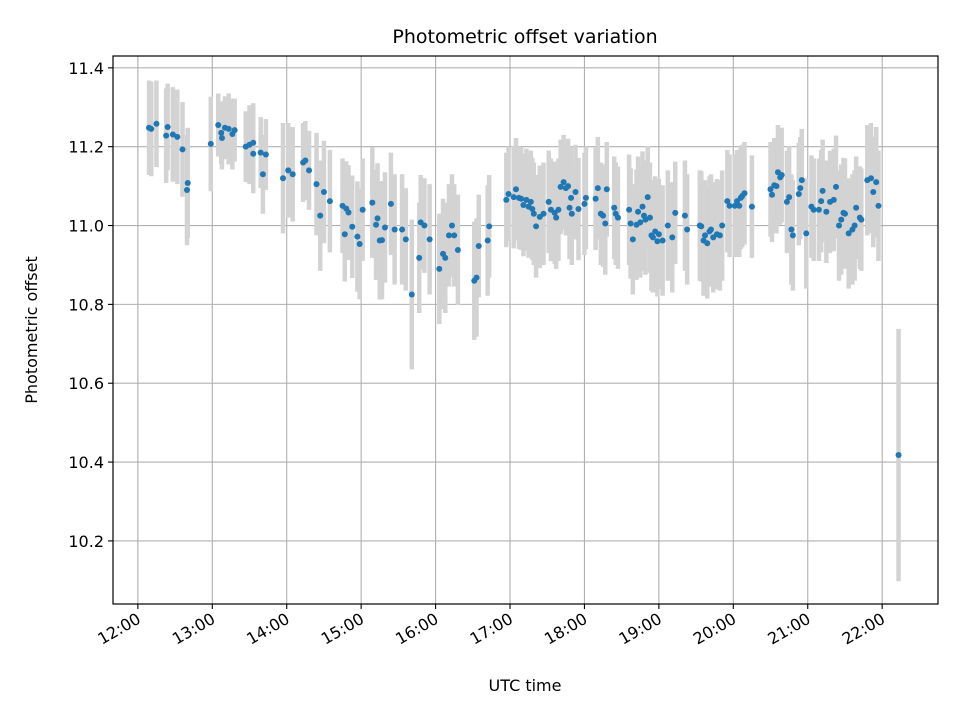 The height and width of the screenshot is (720, 960). I want to click on y-tick-label: 11.4, so click(86, 68).